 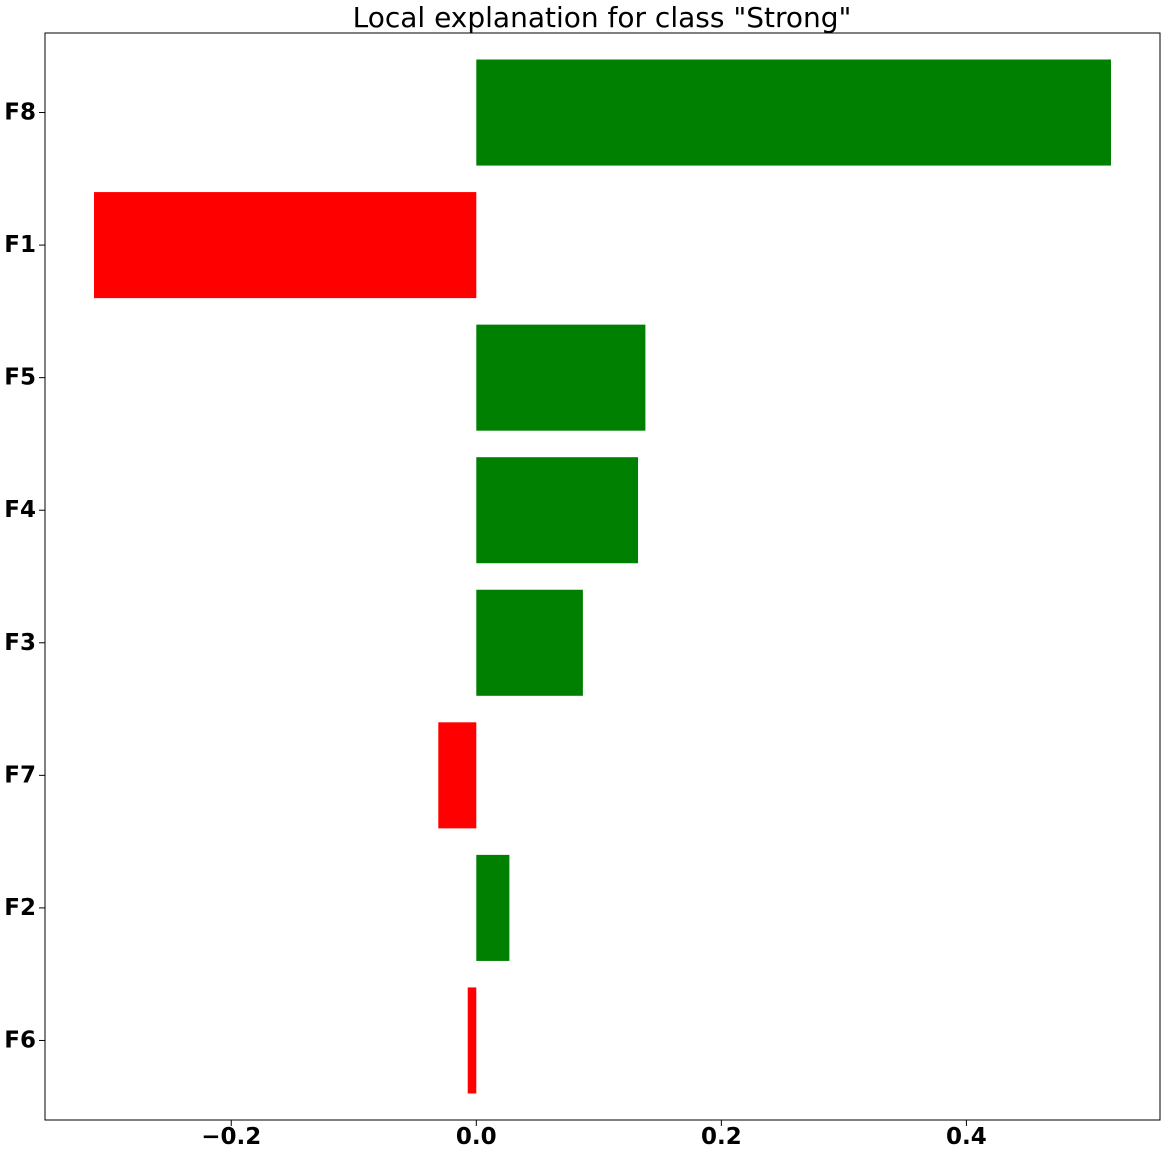 I want to click on bar-f3, so click(x=529, y=642).